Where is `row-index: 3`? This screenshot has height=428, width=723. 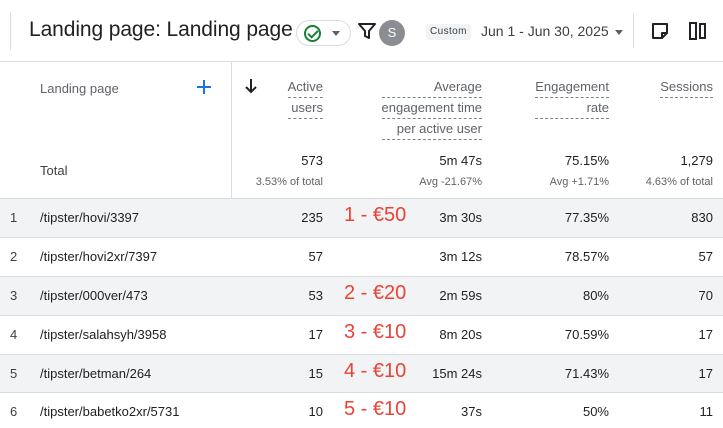 row-index: 3 is located at coordinates (14, 295).